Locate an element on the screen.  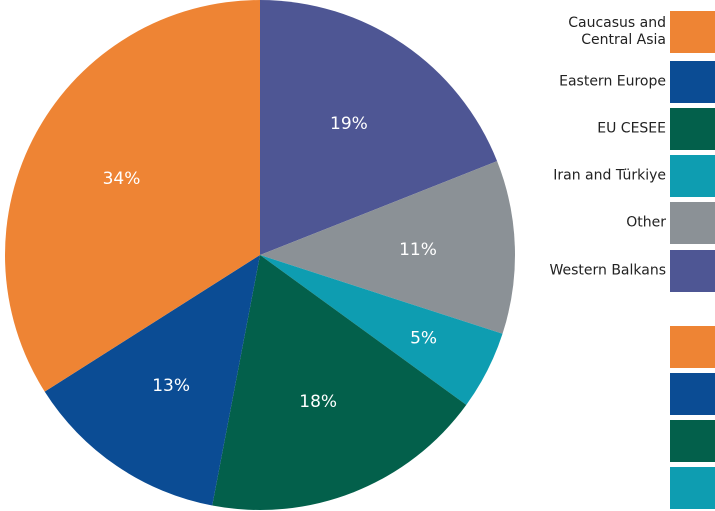
legend-label: Other is located at coordinates (646, 222).